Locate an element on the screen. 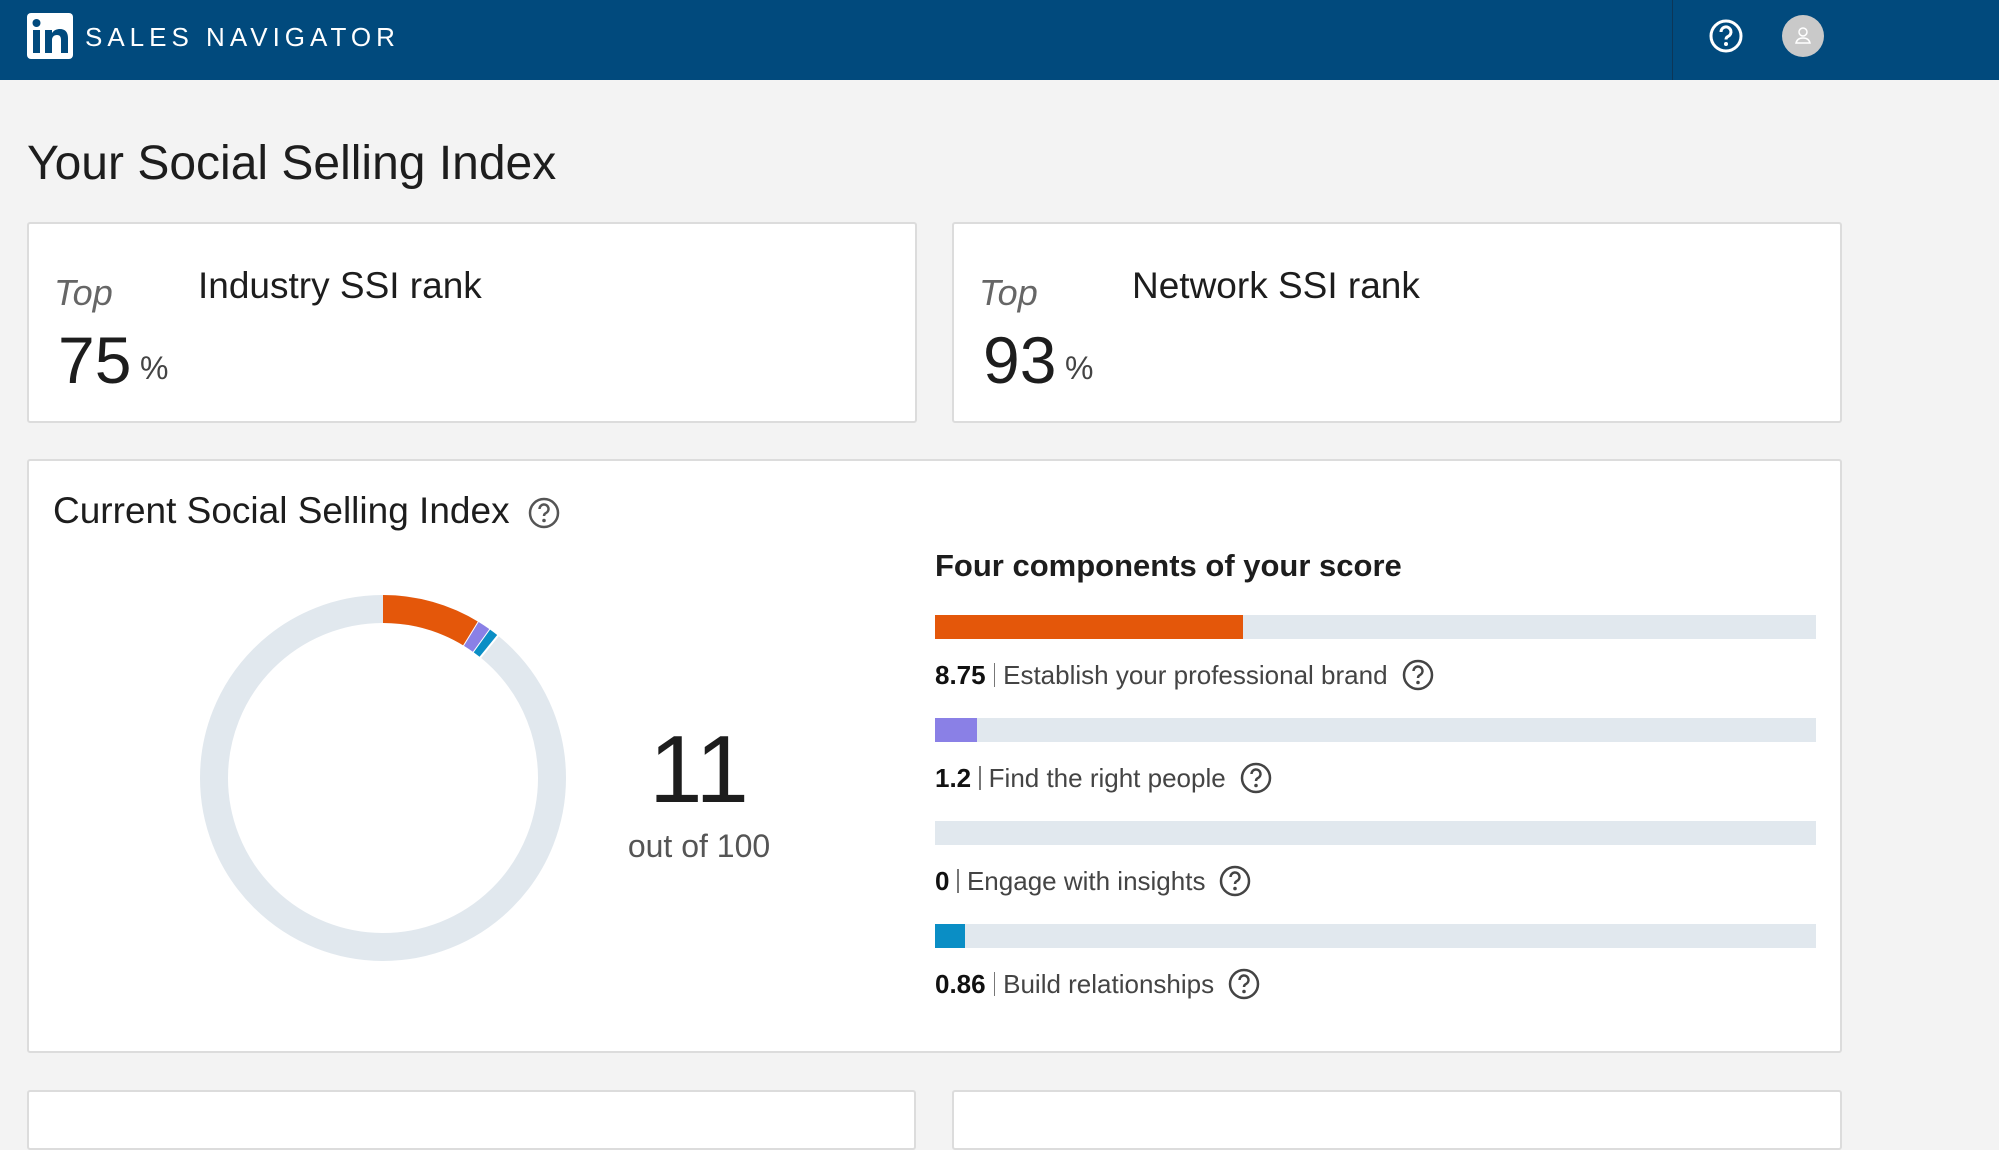  help-button is located at coordinates (1726, 36).